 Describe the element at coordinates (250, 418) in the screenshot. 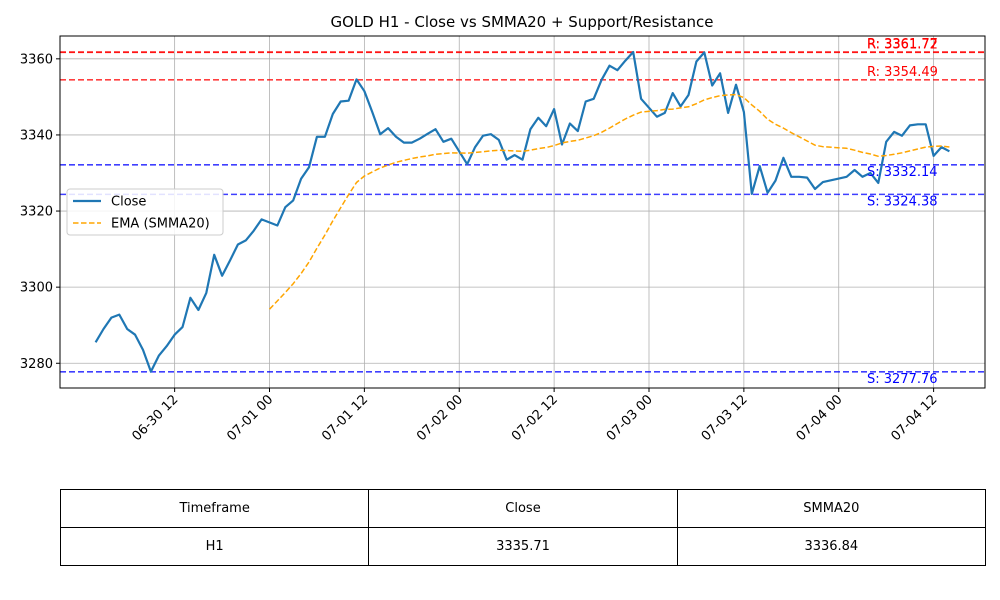

I see `x-tick-label: 07-01 00` at that location.